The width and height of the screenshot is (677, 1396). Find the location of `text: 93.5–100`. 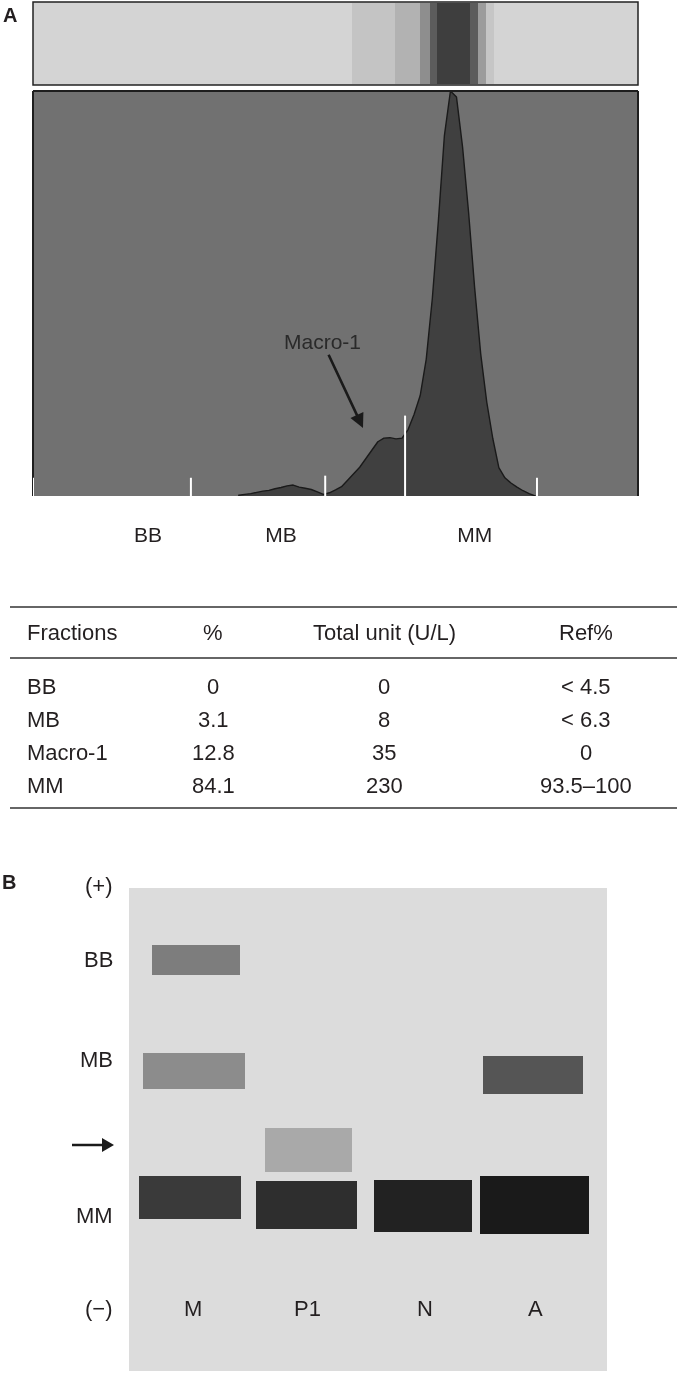

text: 93.5–100 is located at coordinates (586, 785).